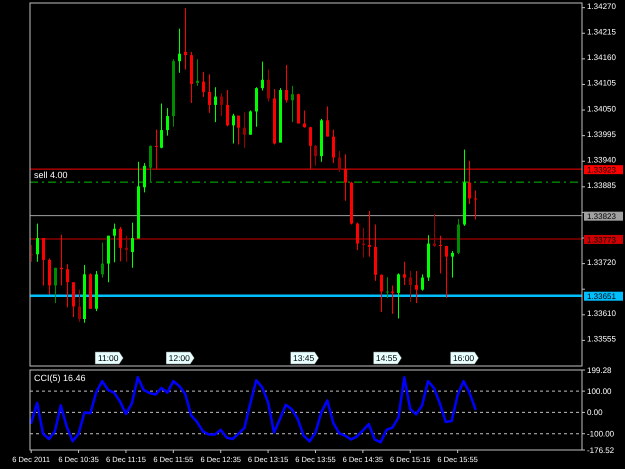  Describe the element at coordinates (599, 370) in the screenshot. I see `y-tick-label: 199.28` at that location.